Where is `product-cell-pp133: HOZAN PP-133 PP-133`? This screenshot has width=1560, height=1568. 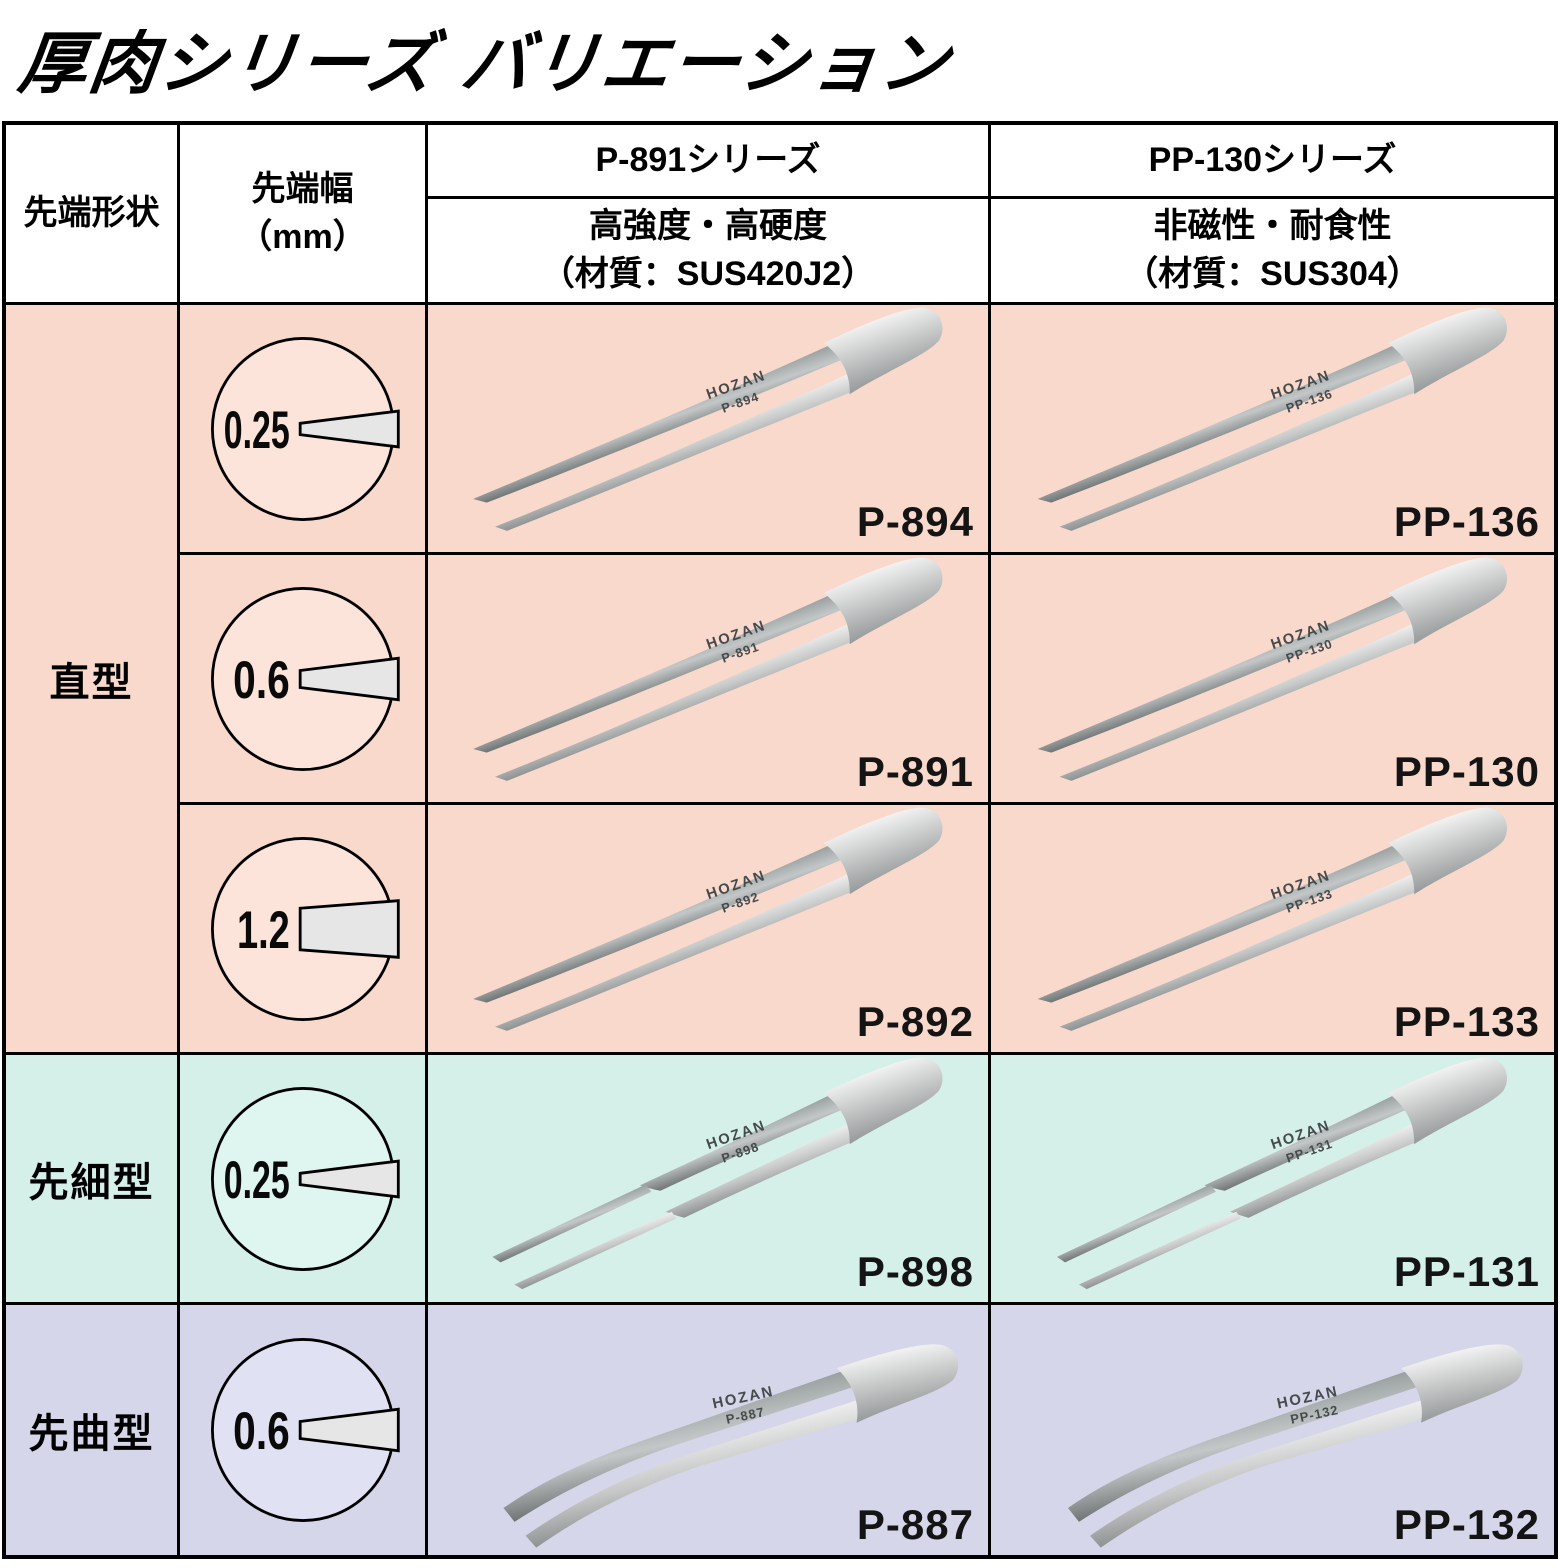 product-cell-pp133: HOZAN PP-133 PP-133 is located at coordinates (1272, 930).